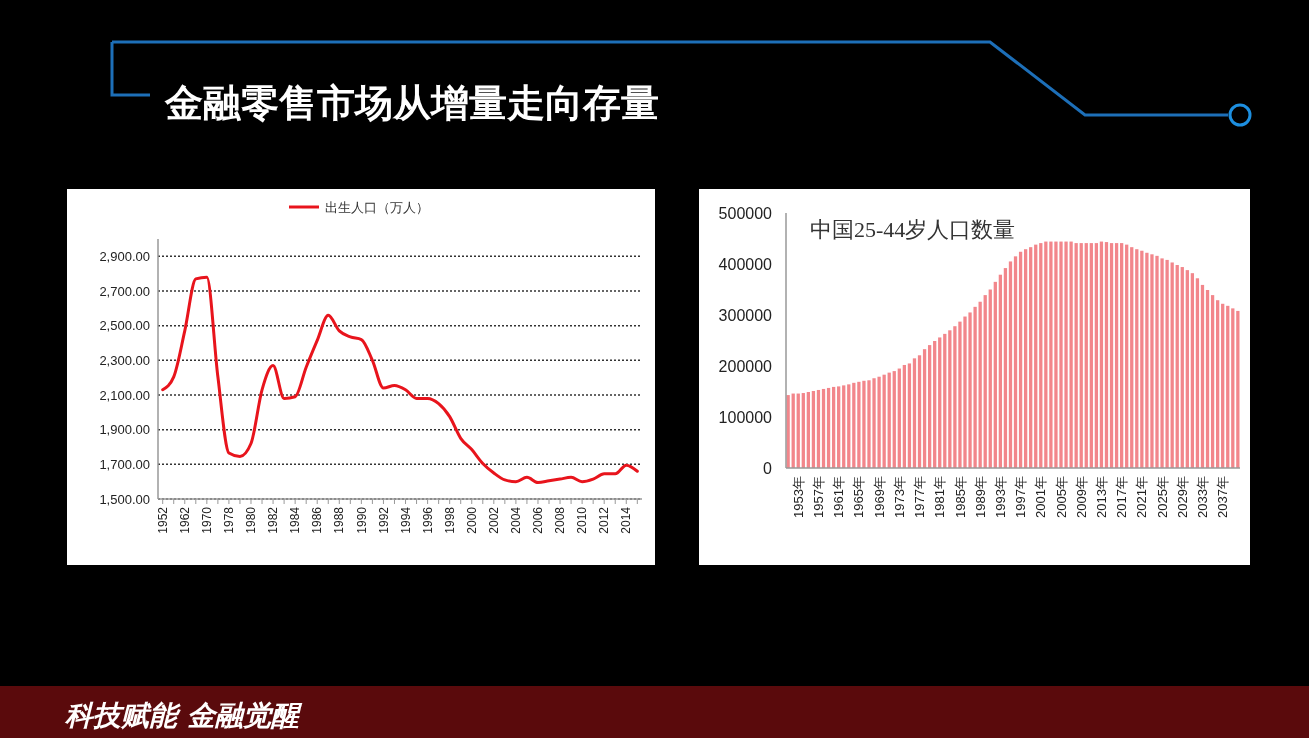  What do you see at coordinates (449, 520) in the screenshot?
I see `x-tick-label: 1998` at bounding box center [449, 520].